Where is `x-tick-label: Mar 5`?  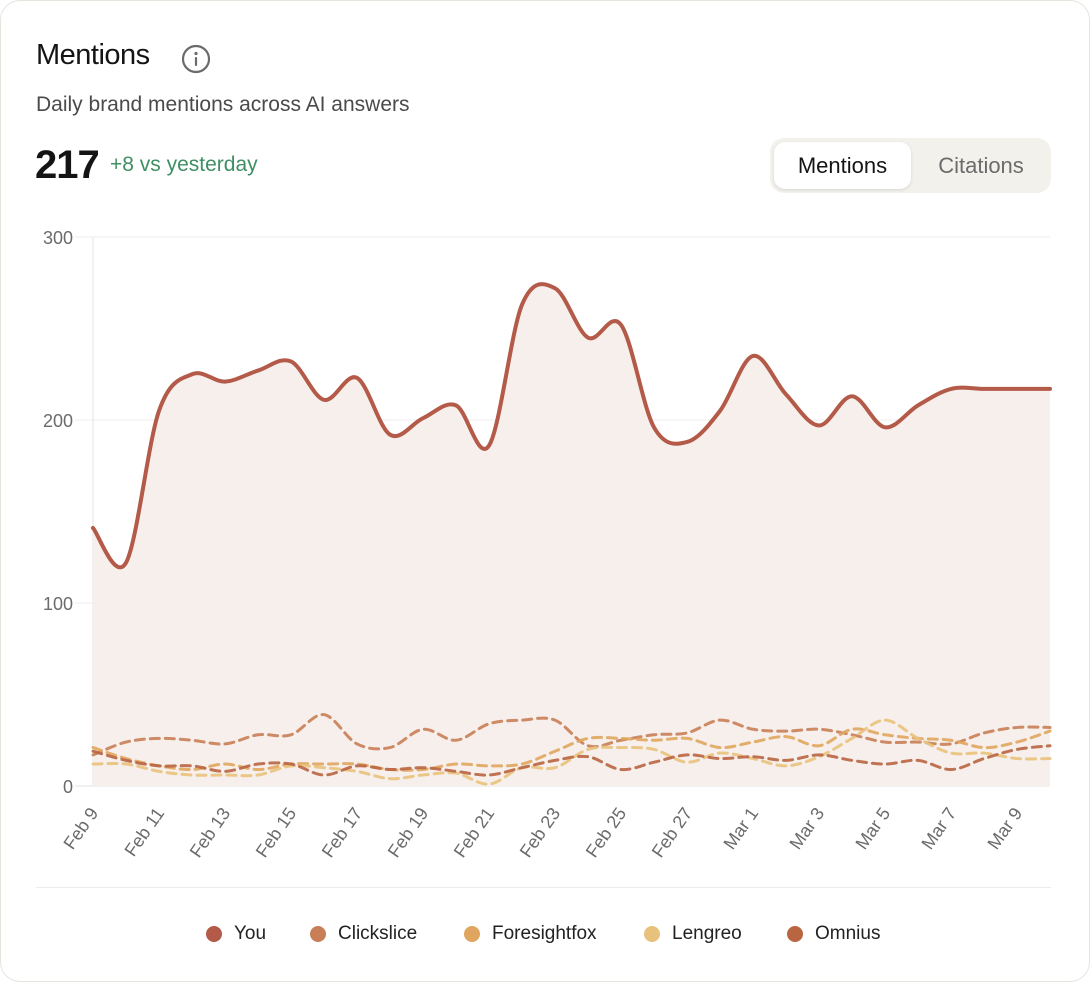 x-tick-label: Mar 5 is located at coordinates (873, 828).